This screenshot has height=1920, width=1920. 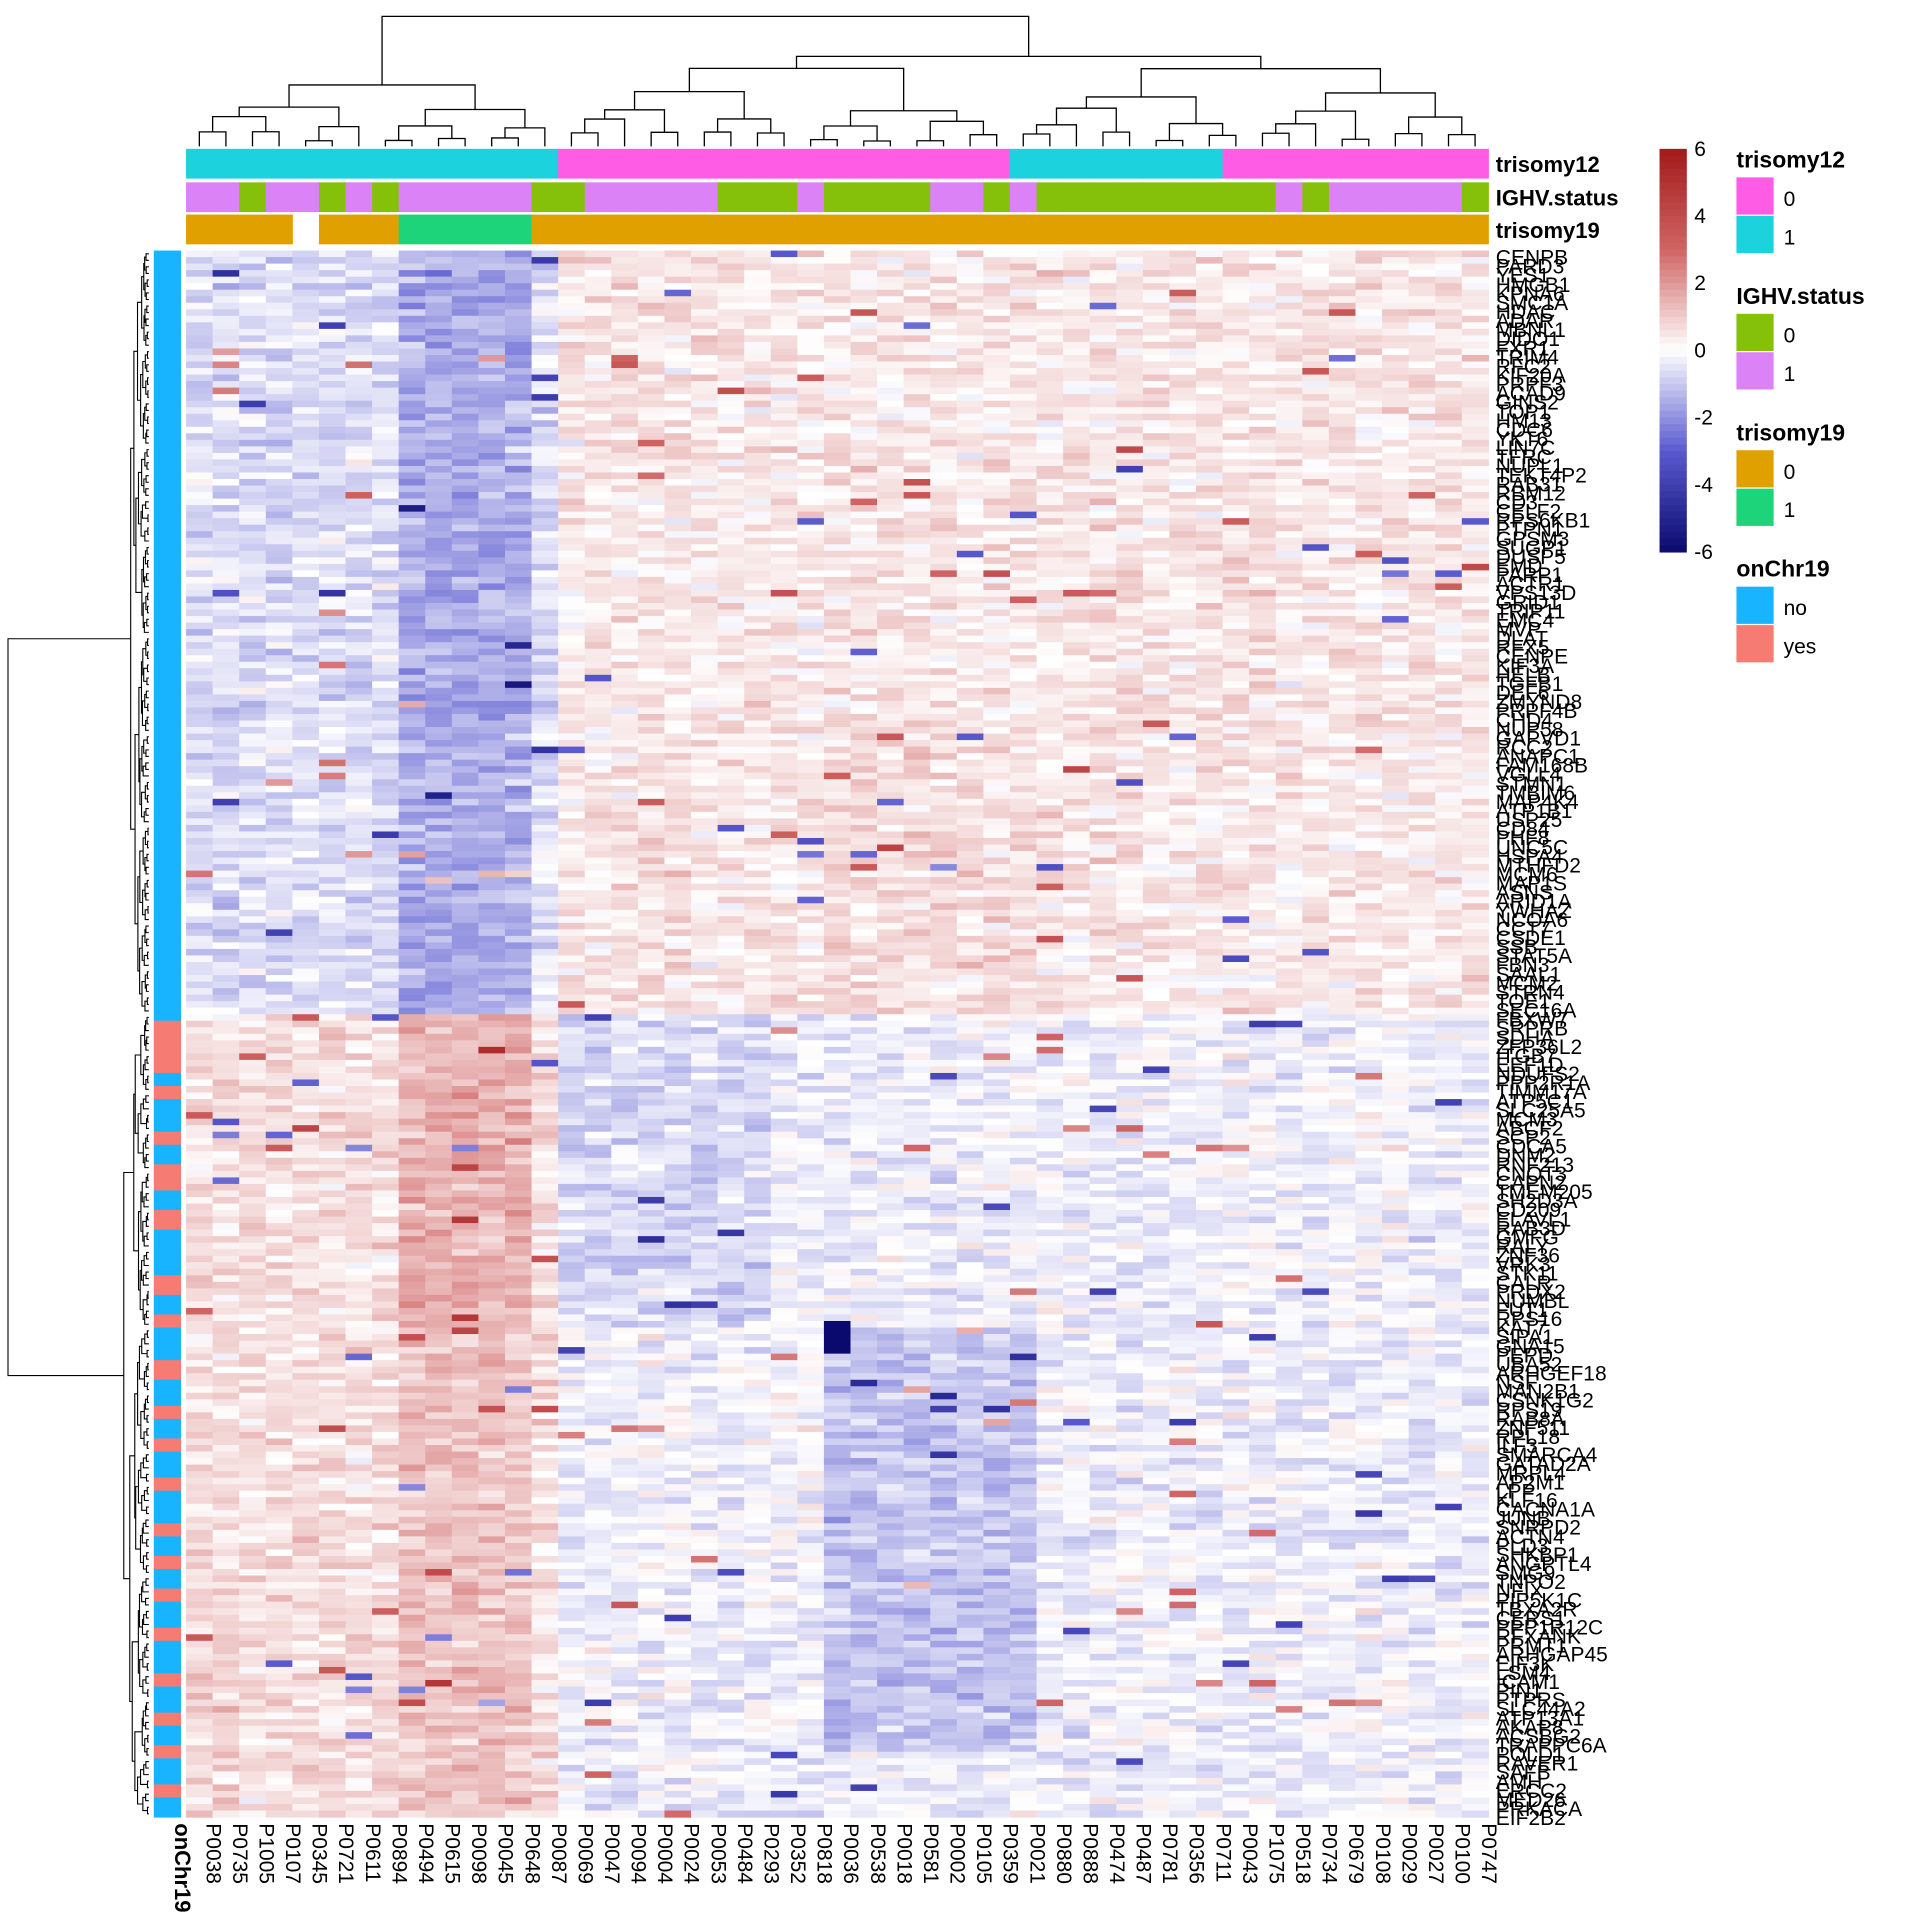 I want to click on annotation-cell-IGHV.status, so click(x=1342, y=197).